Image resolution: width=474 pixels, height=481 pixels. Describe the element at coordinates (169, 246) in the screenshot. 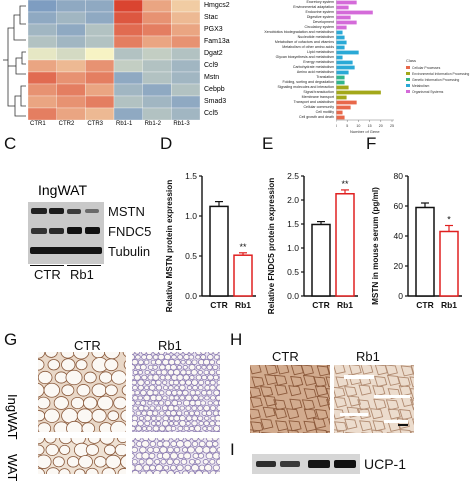

I see `y-axis-label: Relative MSTN protein expression` at that location.